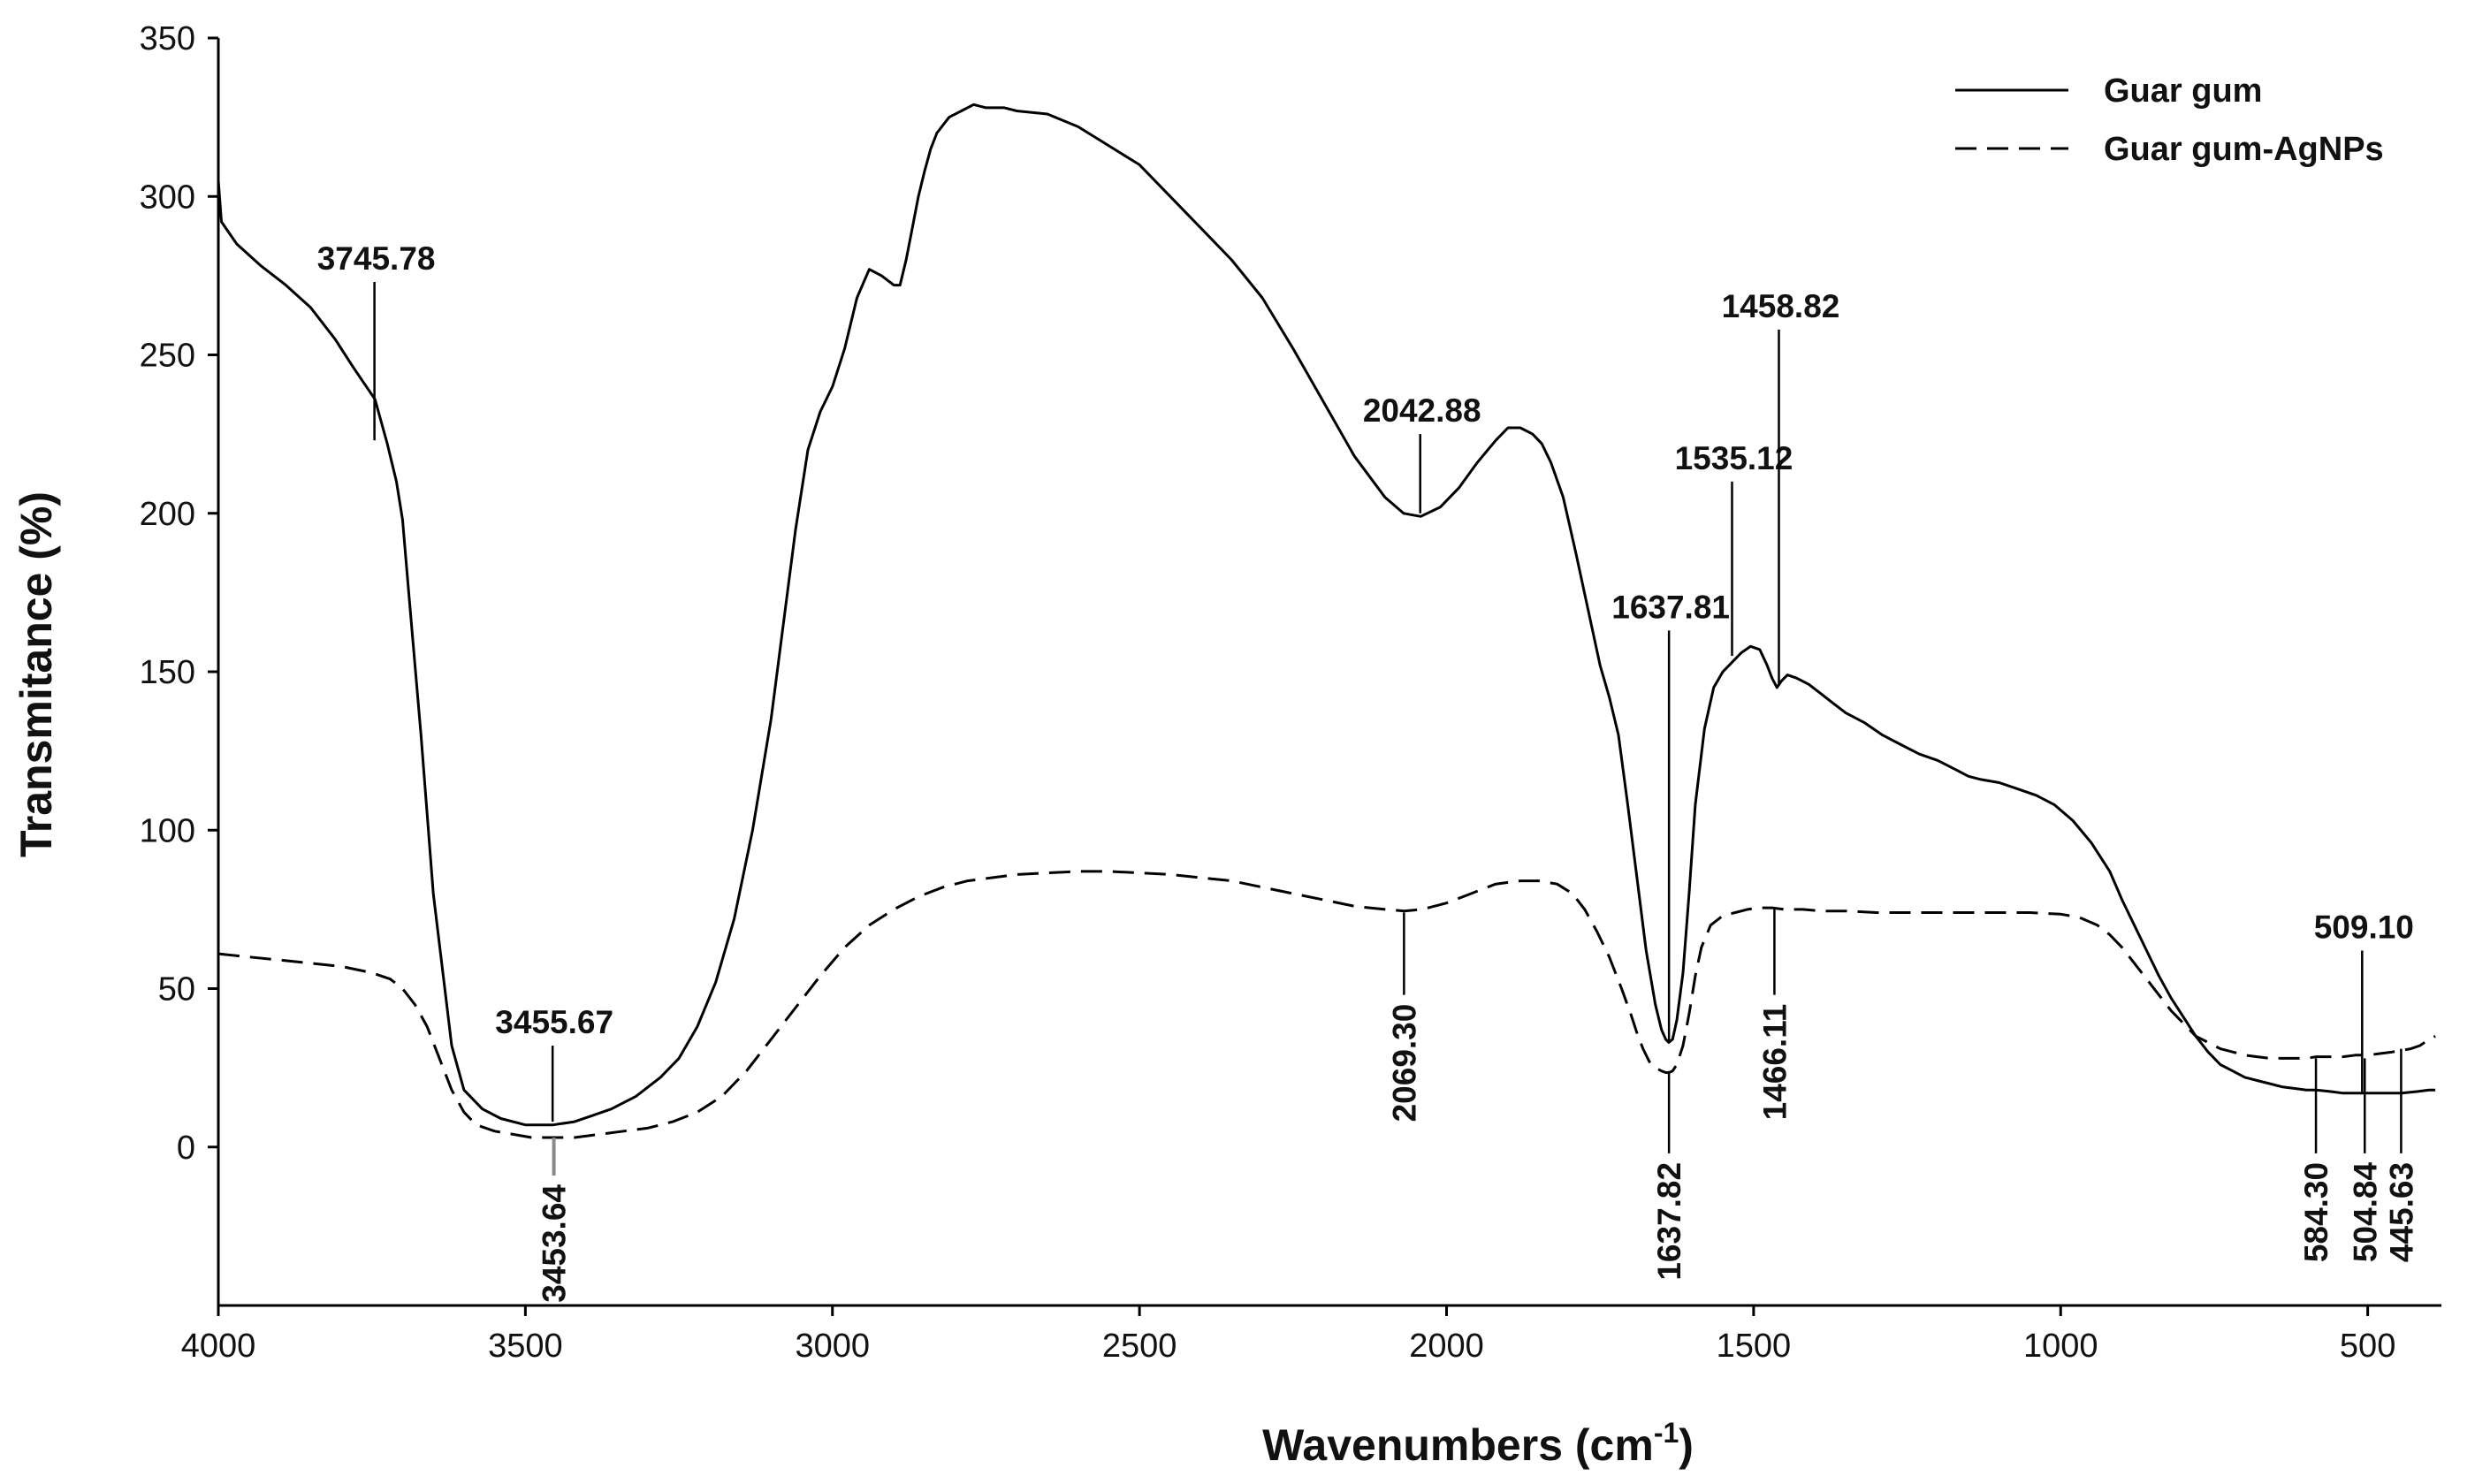  I want to click on x-tick-label: 500, so click(2367, 1346).